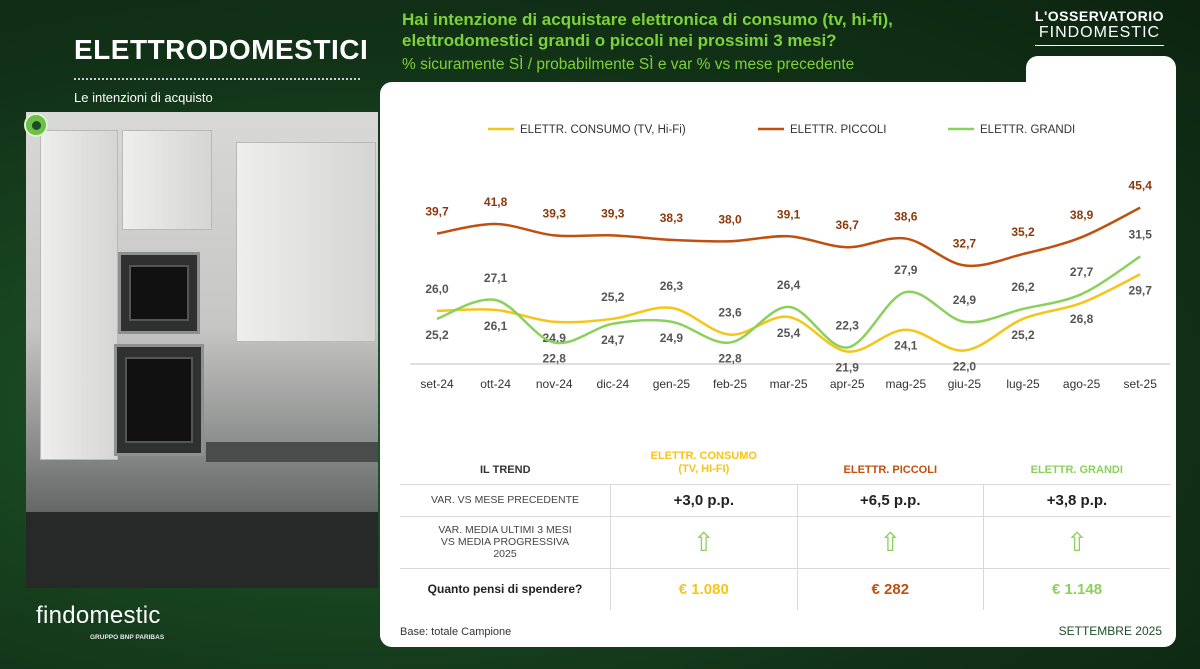 This screenshot has width=1200, height=669. What do you see at coordinates (612, 384) in the screenshot?
I see `x-tick-label: dic-24` at bounding box center [612, 384].